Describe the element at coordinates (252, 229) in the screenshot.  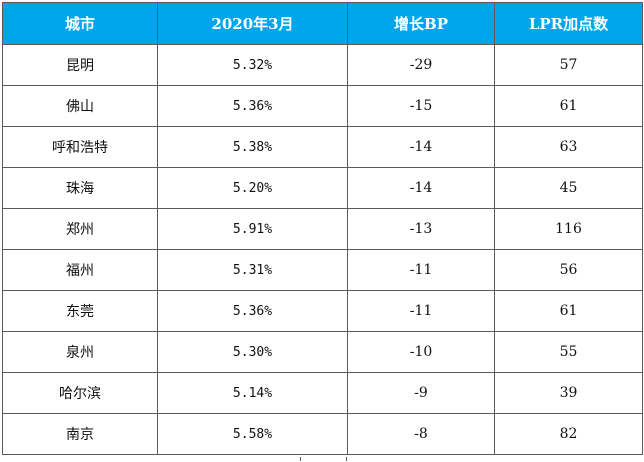
I see `rate-cell: 5.91%` at that location.